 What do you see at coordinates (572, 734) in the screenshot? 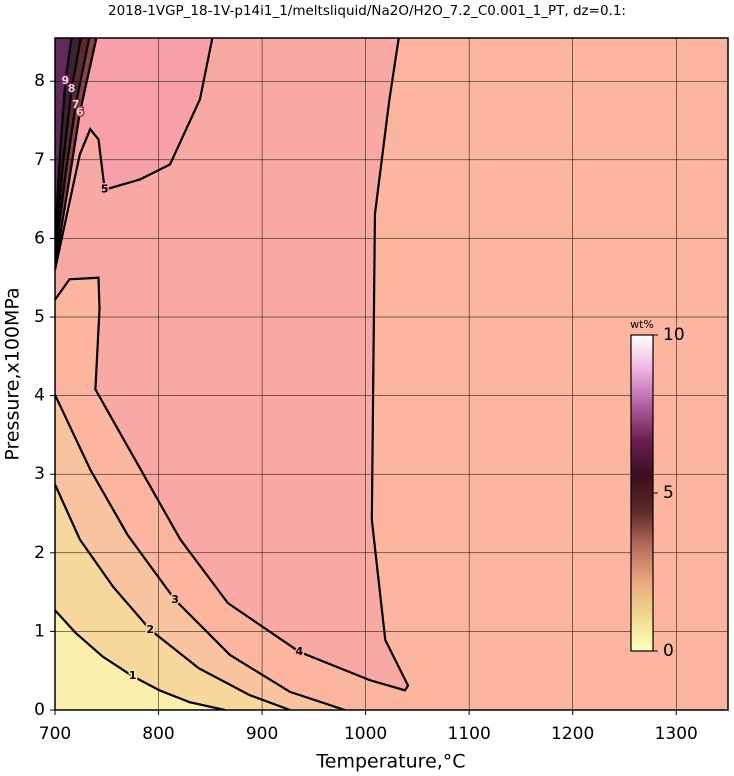
I see `x-tick-label: 1200` at bounding box center [572, 734].